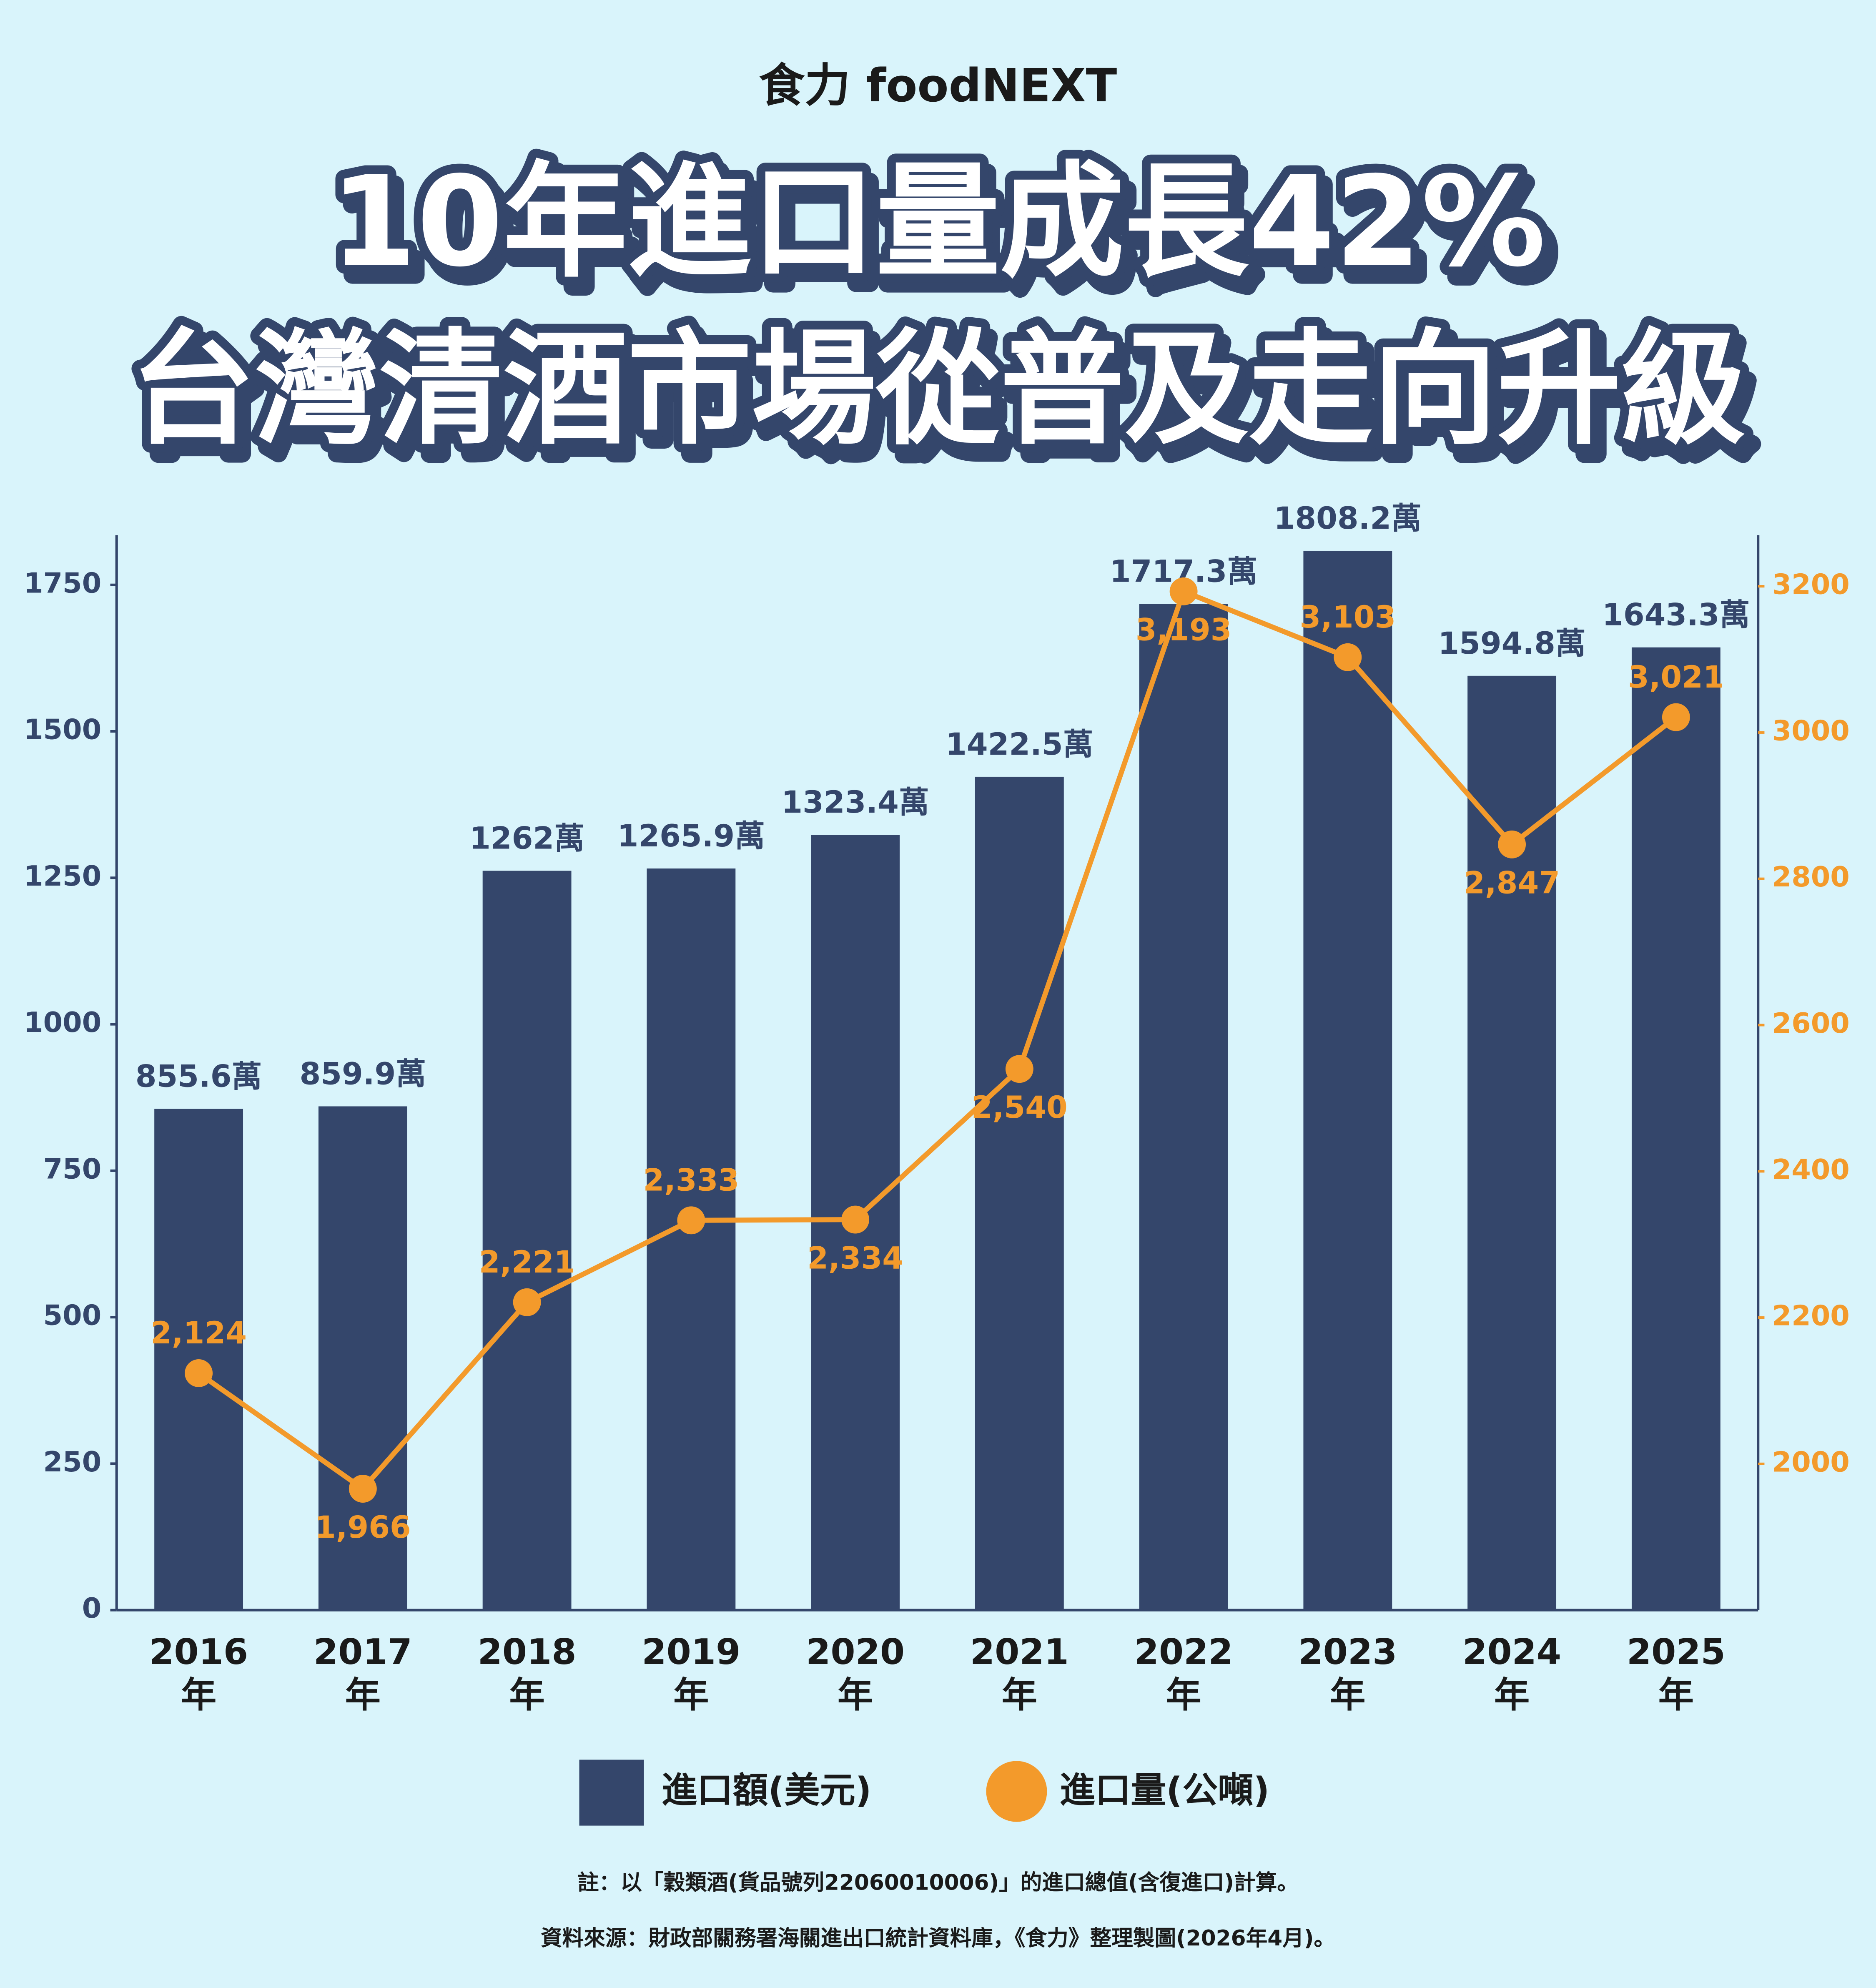  What do you see at coordinates (1811, 731) in the screenshot?
I see `y2-tick-label: 3000` at bounding box center [1811, 731].